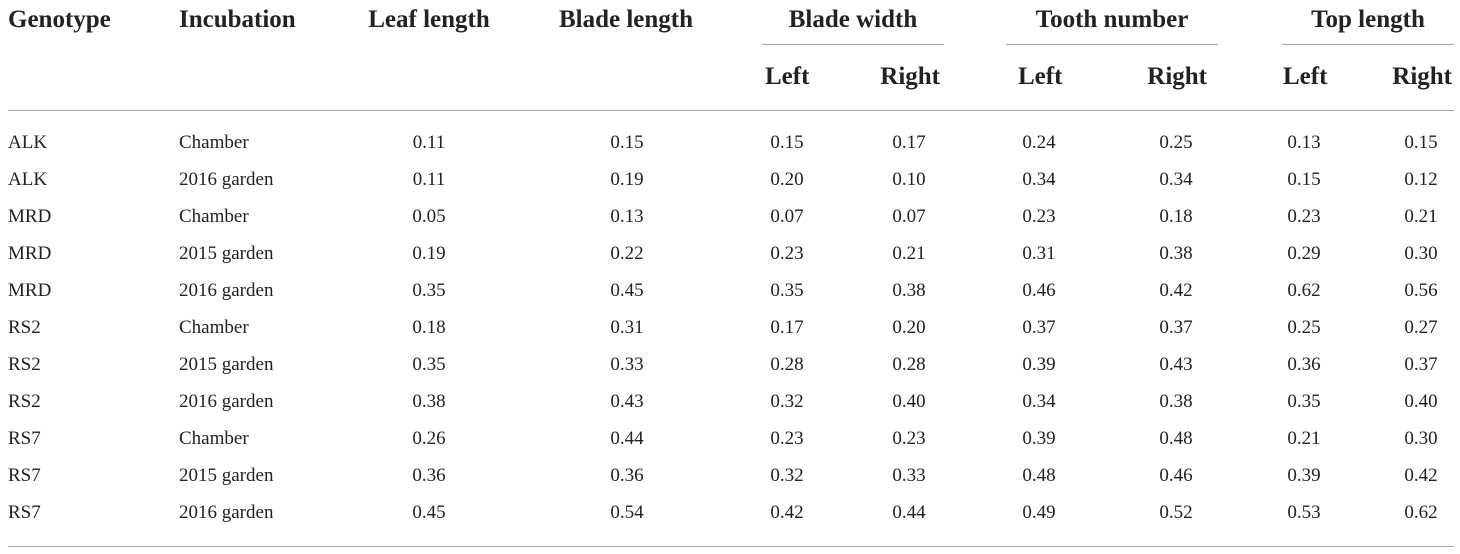 The width and height of the screenshot is (1460, 554). I want to click on top-length-group-rule, so click(1368, 44).